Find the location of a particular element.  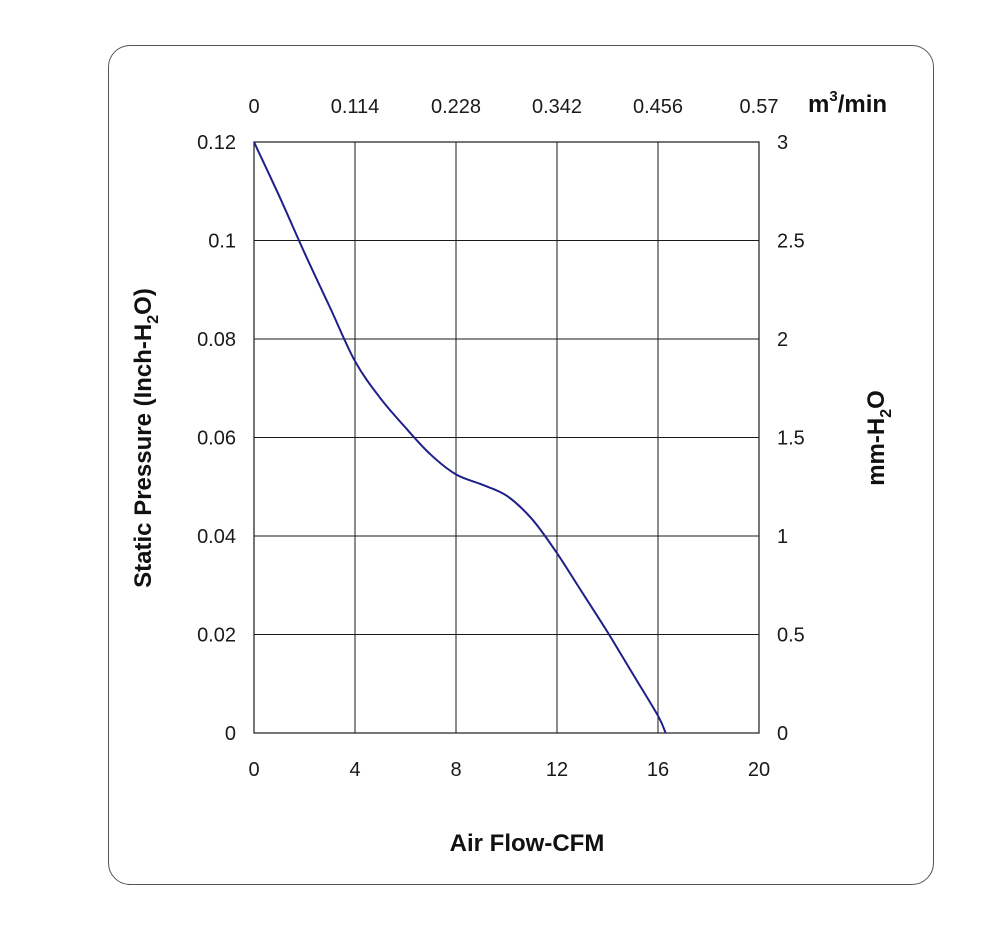

x-bottom-tick-label: 0 is located at coordinates (253, 770).